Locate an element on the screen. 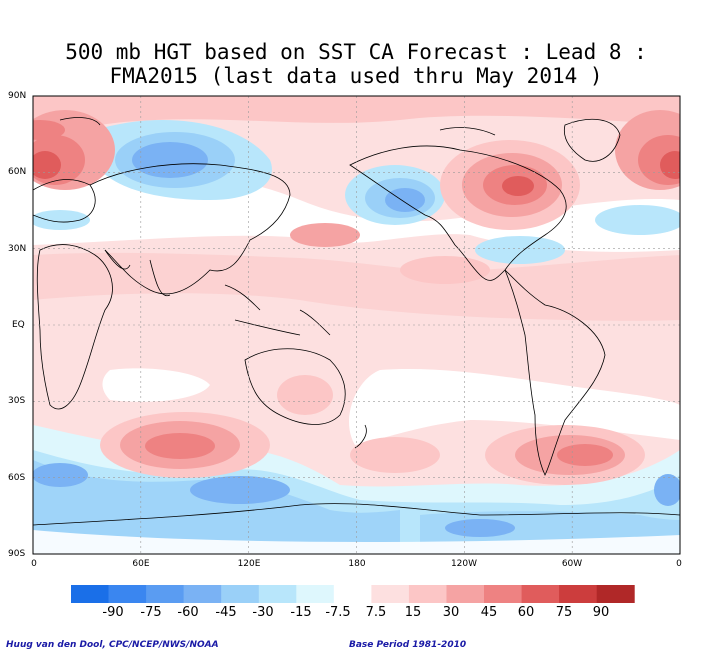 The image size is (712, 650). colorbar-label: -30 is located at coordinates (263, 612).